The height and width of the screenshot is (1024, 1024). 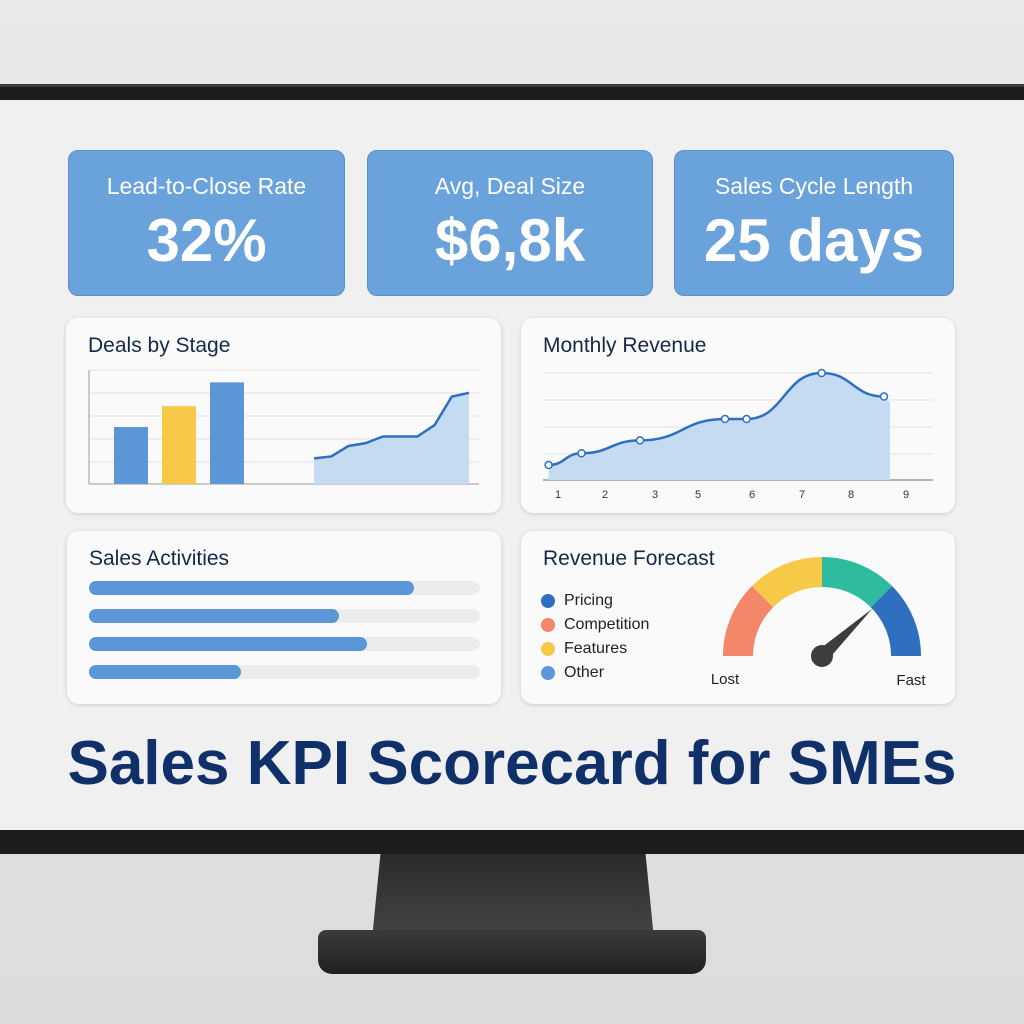 I want to click on gauge-max-label: Fast, so click(x=911, y=680).